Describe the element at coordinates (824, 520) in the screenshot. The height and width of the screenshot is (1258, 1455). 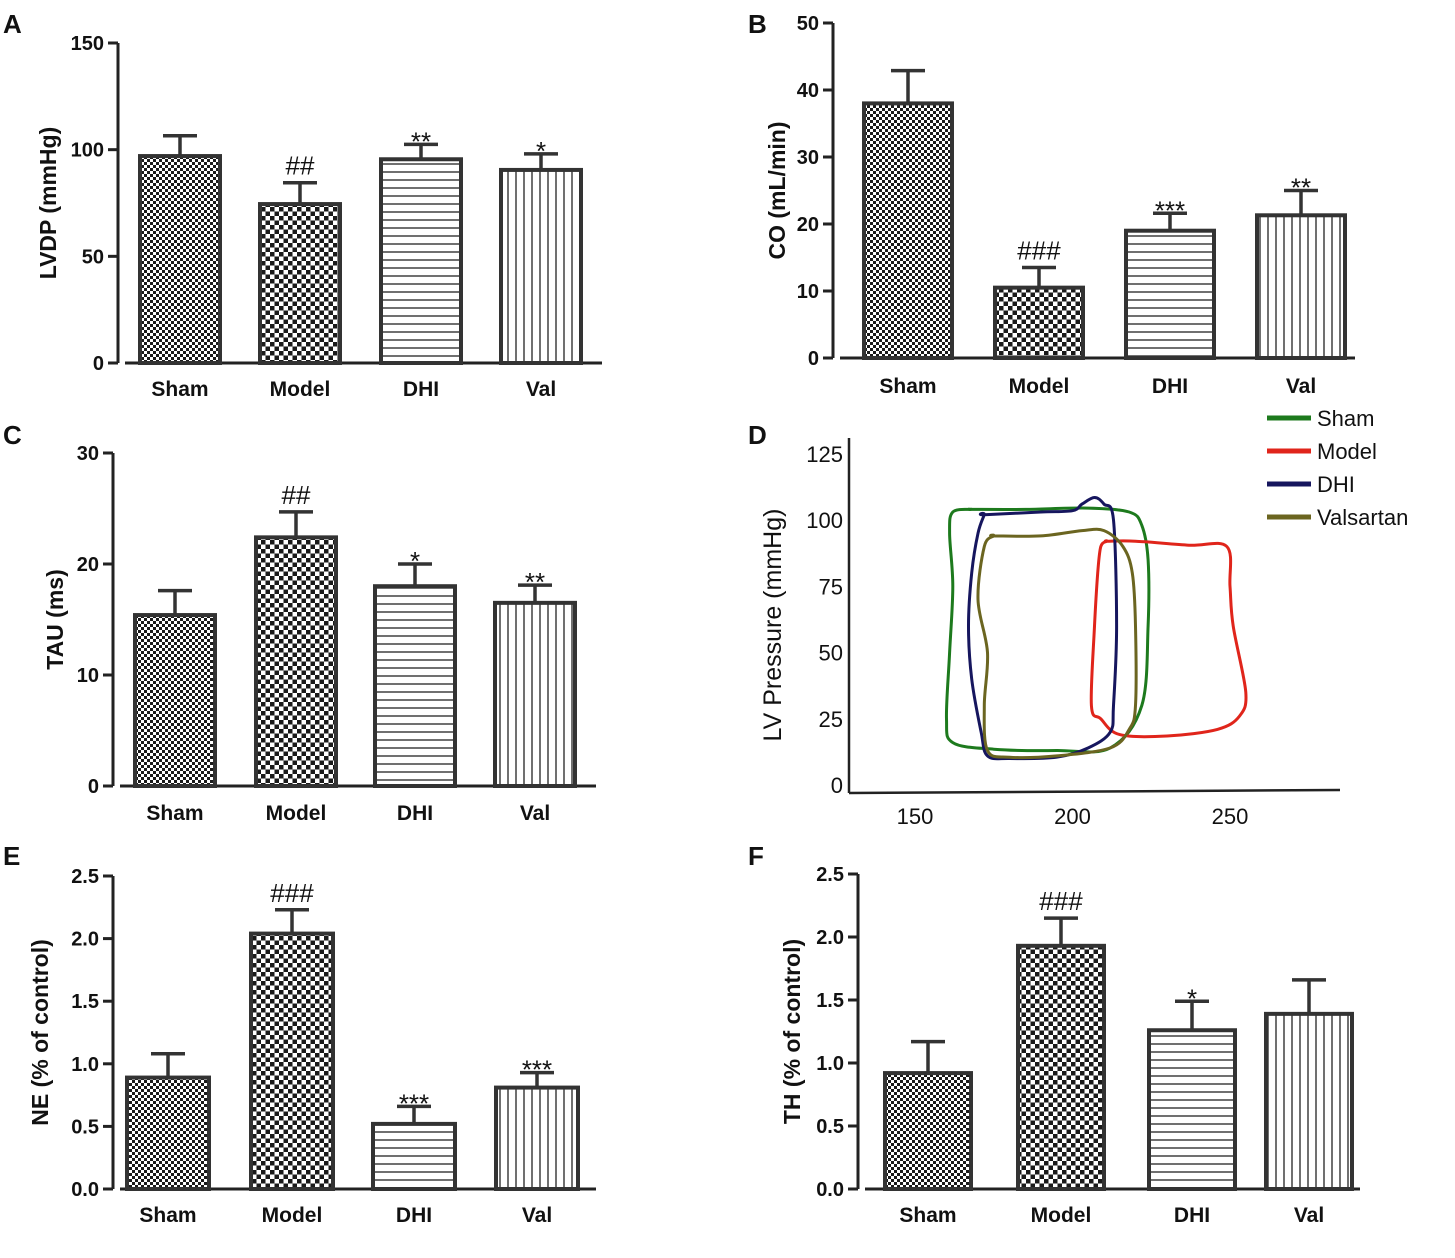
I see `panel-d-y-tick-label: 100` at that location.